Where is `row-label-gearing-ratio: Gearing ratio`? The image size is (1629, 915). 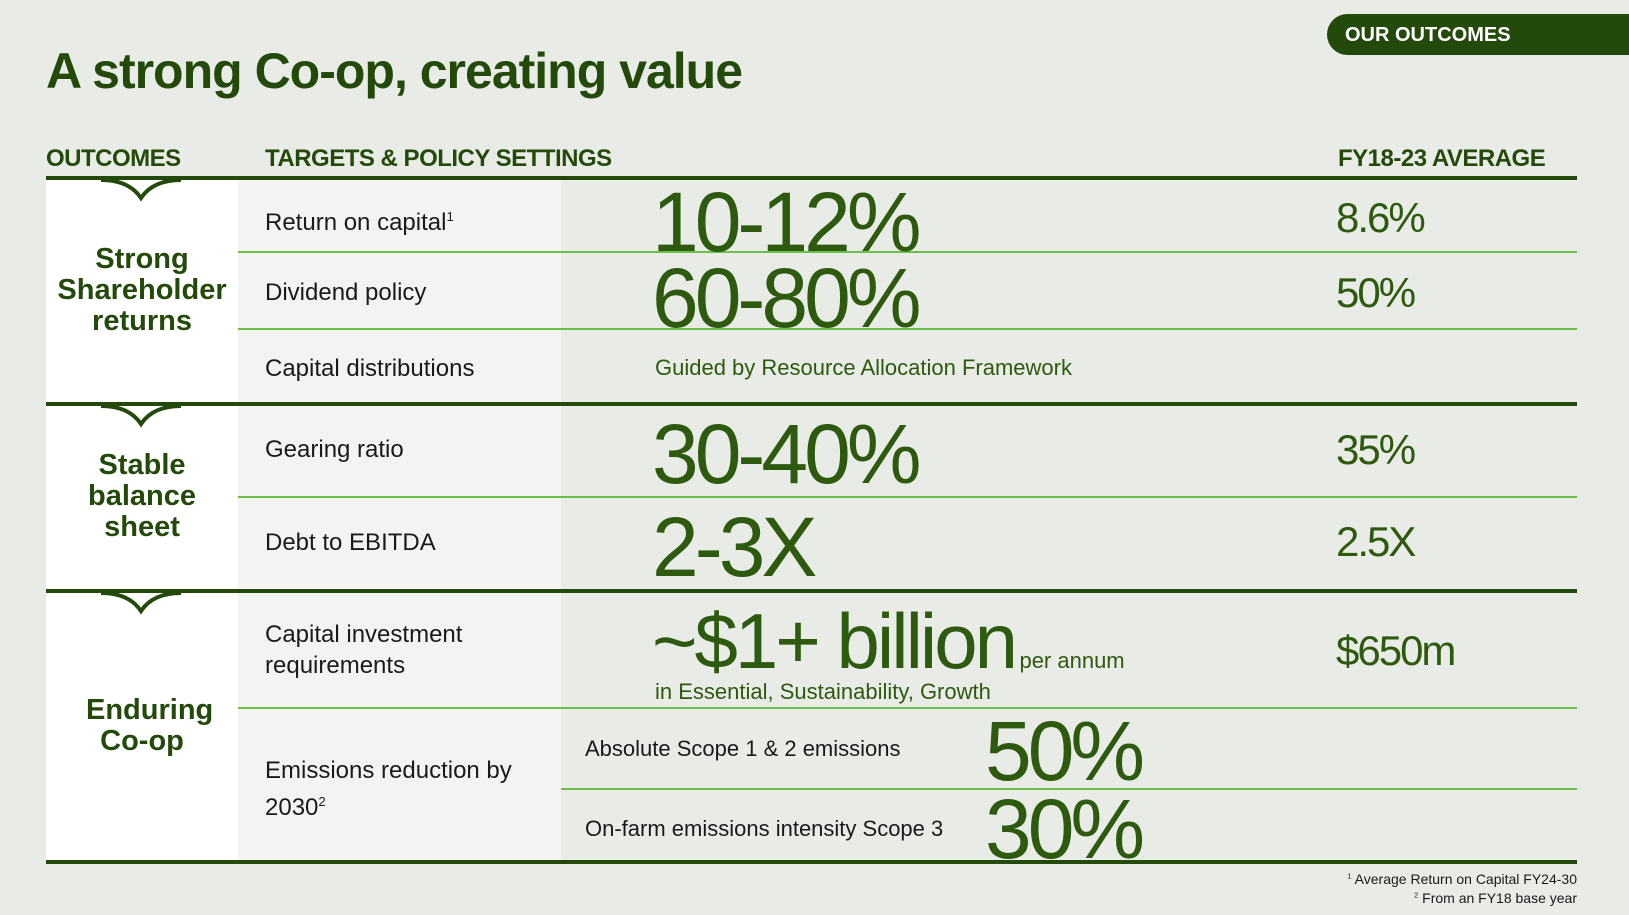 row-label-gearing-ratio: Gearing ratio is located at coordinates (334, 449).